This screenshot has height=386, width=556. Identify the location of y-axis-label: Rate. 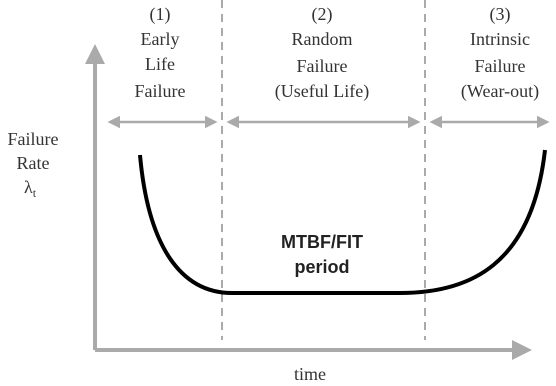
(33, 163).